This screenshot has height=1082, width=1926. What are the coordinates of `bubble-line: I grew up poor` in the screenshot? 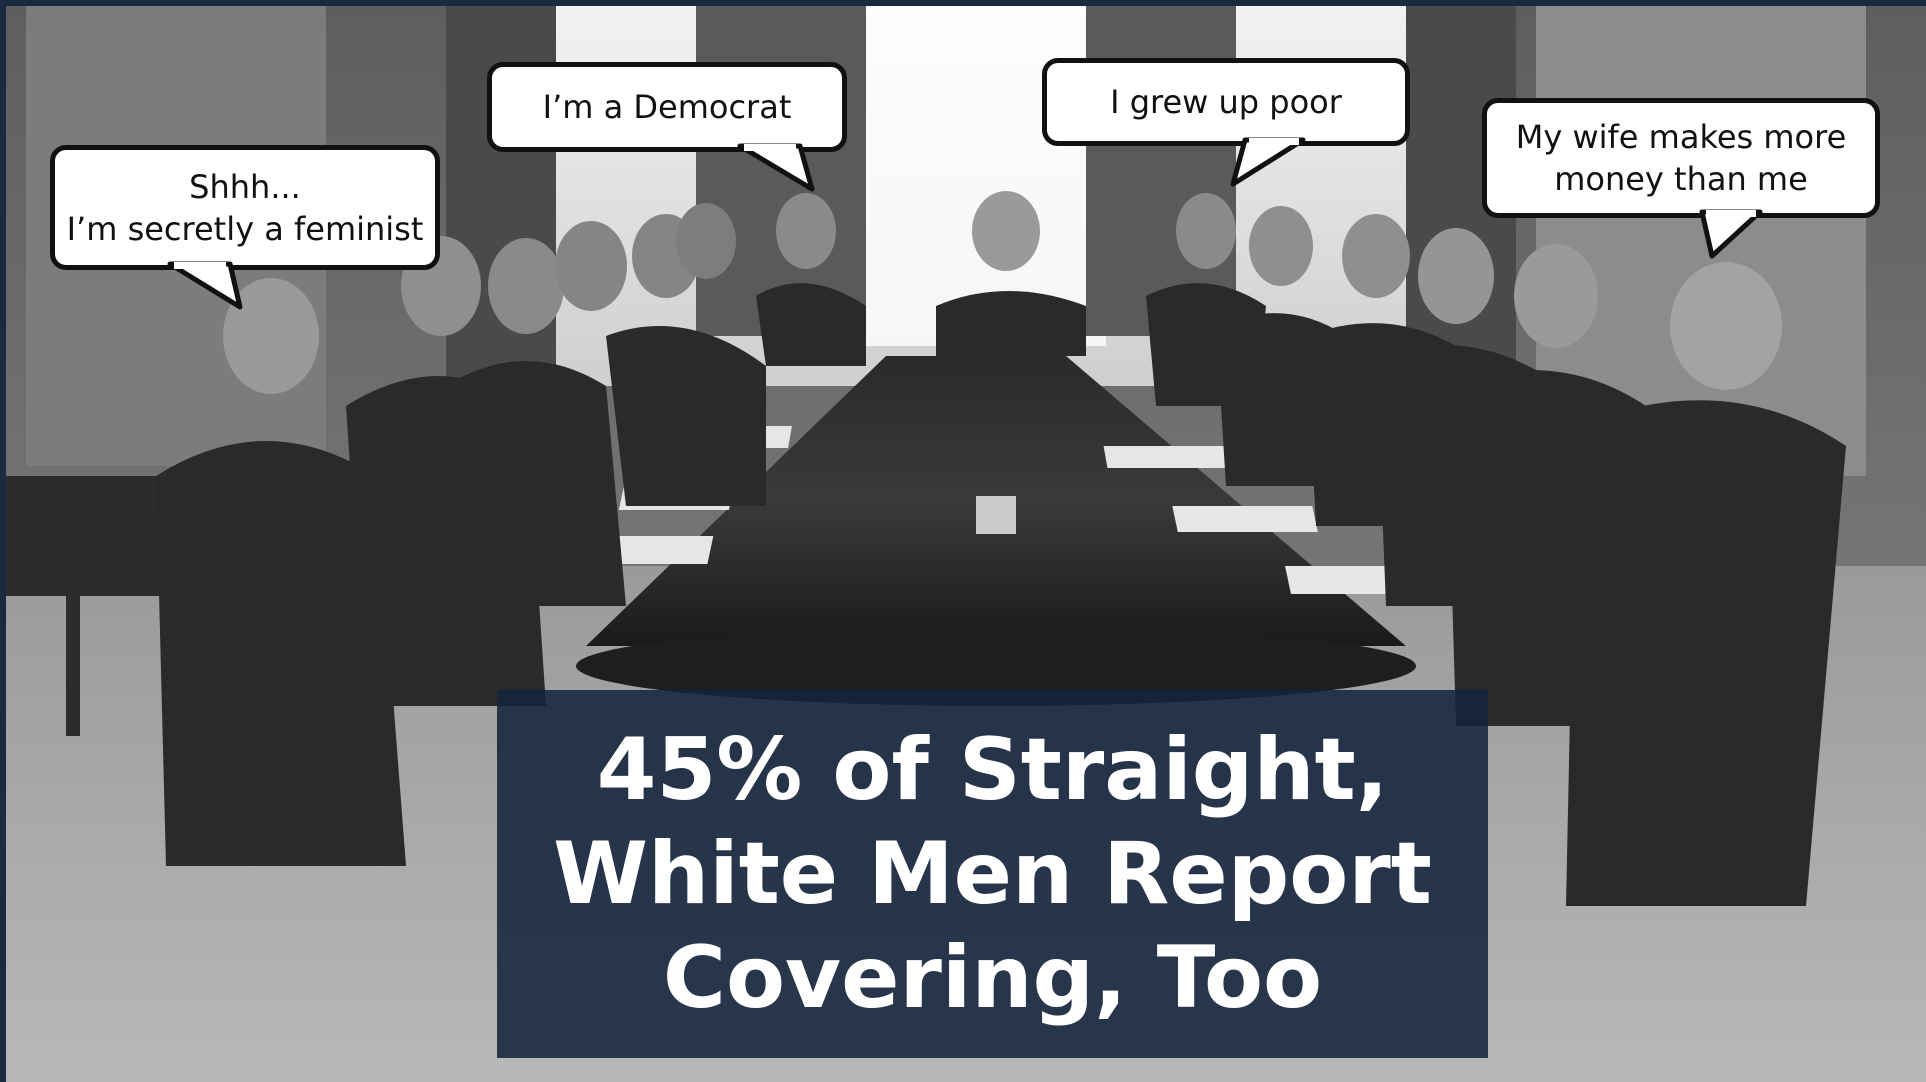 It's located at (1226, 102).